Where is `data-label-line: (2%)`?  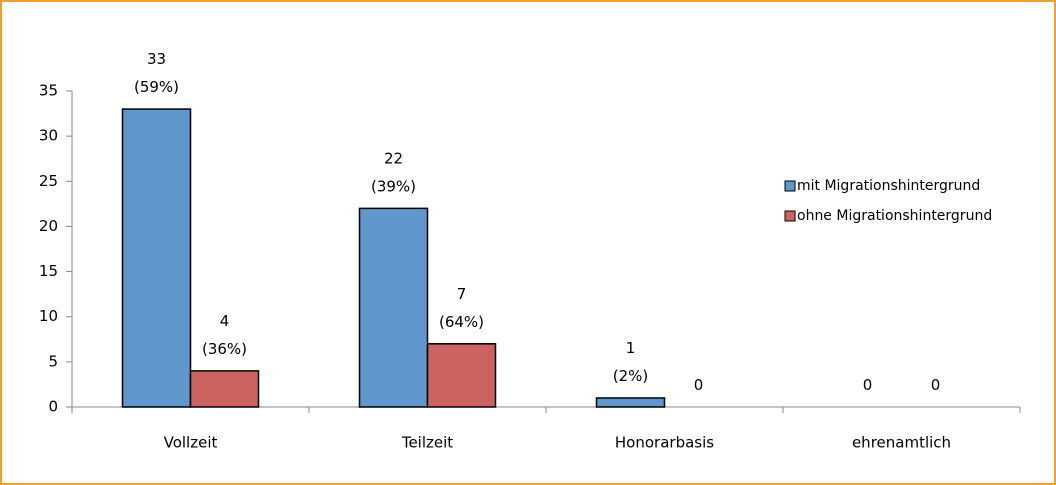 data-label-line: (2%) is located at coordinates (631, 375).